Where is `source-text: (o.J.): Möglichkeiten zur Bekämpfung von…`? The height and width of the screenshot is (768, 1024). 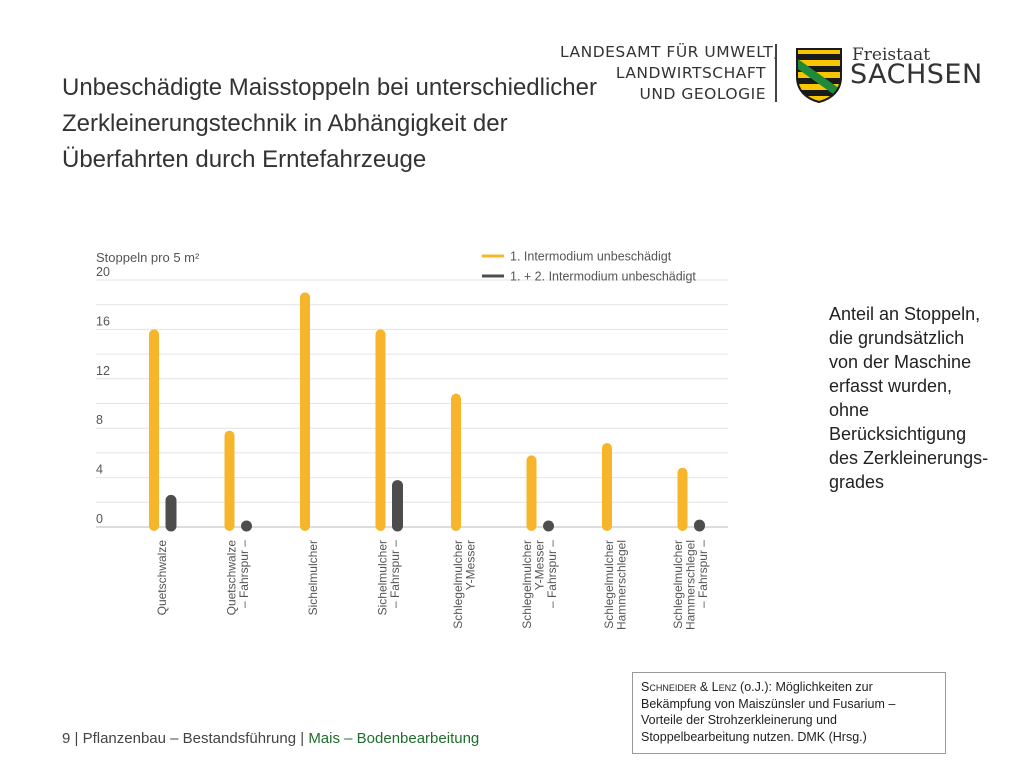 source-text: (o.J.): Möglichkeiten zur Bekämpfung von… is located at coordinates (768, 712).